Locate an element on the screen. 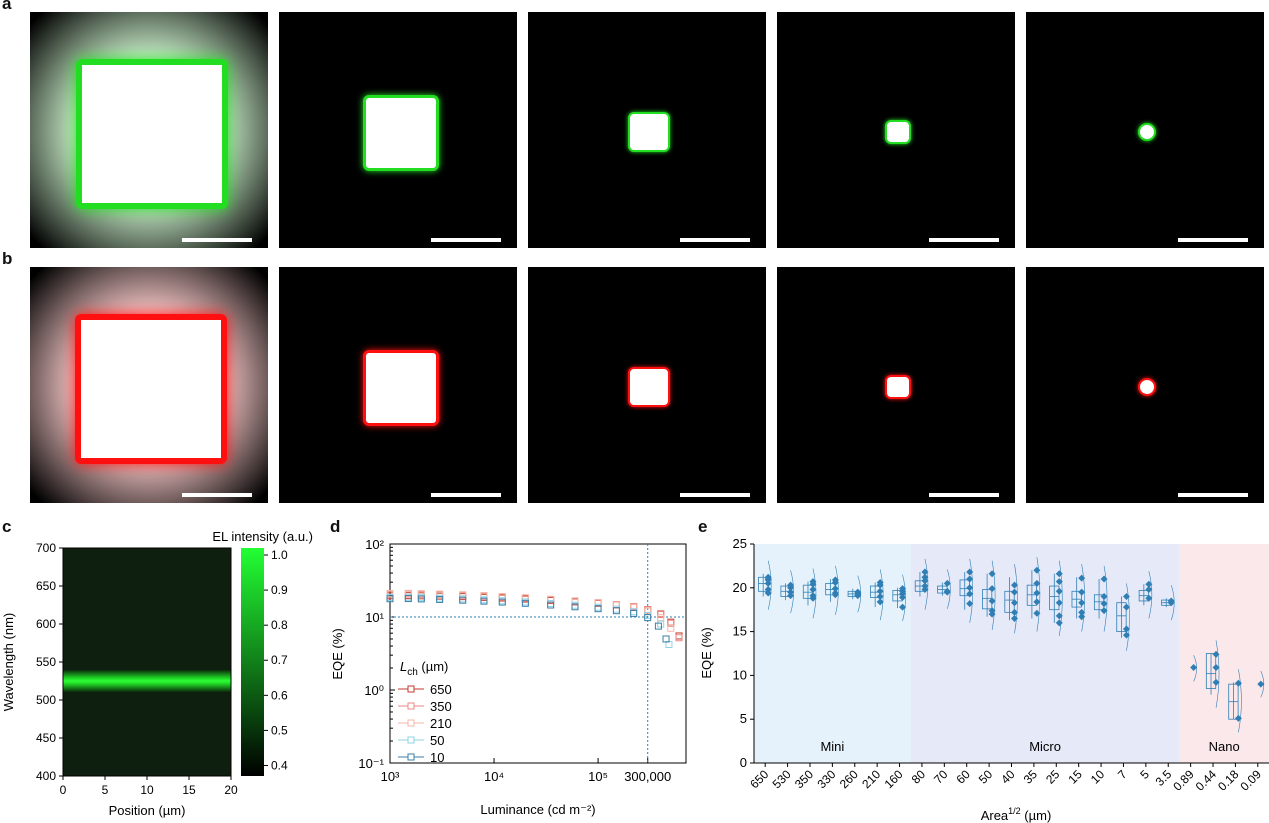 This screenshot has height=823, width=1269. panel-label-e: e is located at coordinates (703, 526).